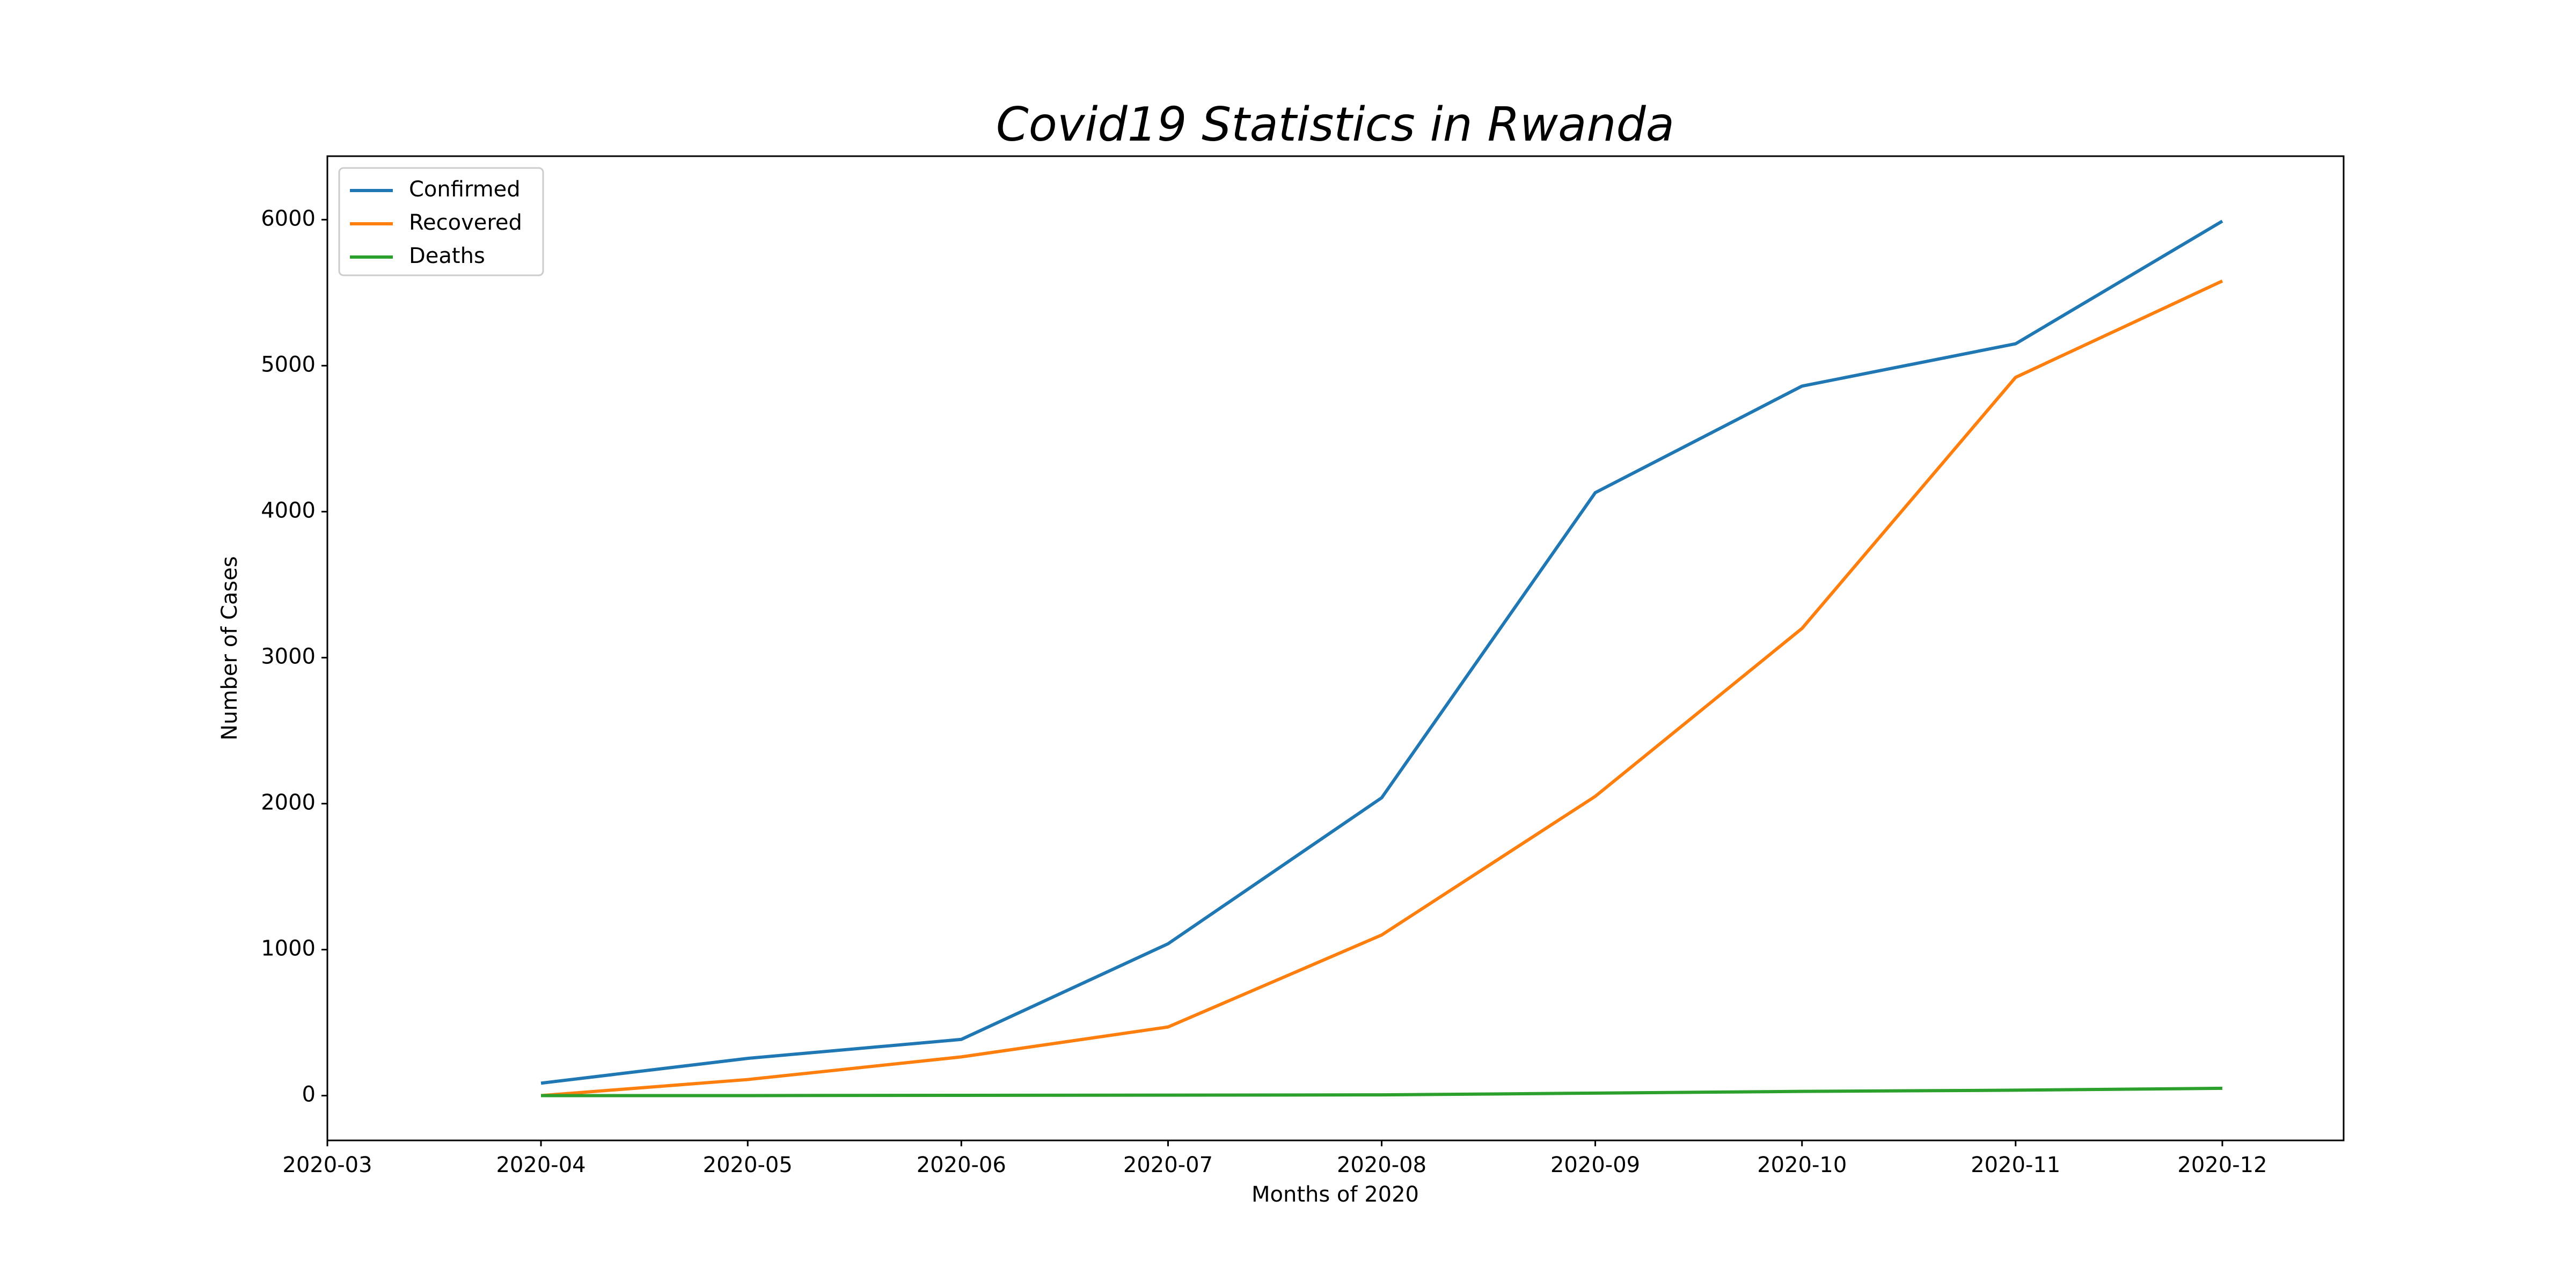 The image size is (2576, 1288). I want to click on chart-title: Covid19 Statistics in Rwanda, so click(1335, 124).